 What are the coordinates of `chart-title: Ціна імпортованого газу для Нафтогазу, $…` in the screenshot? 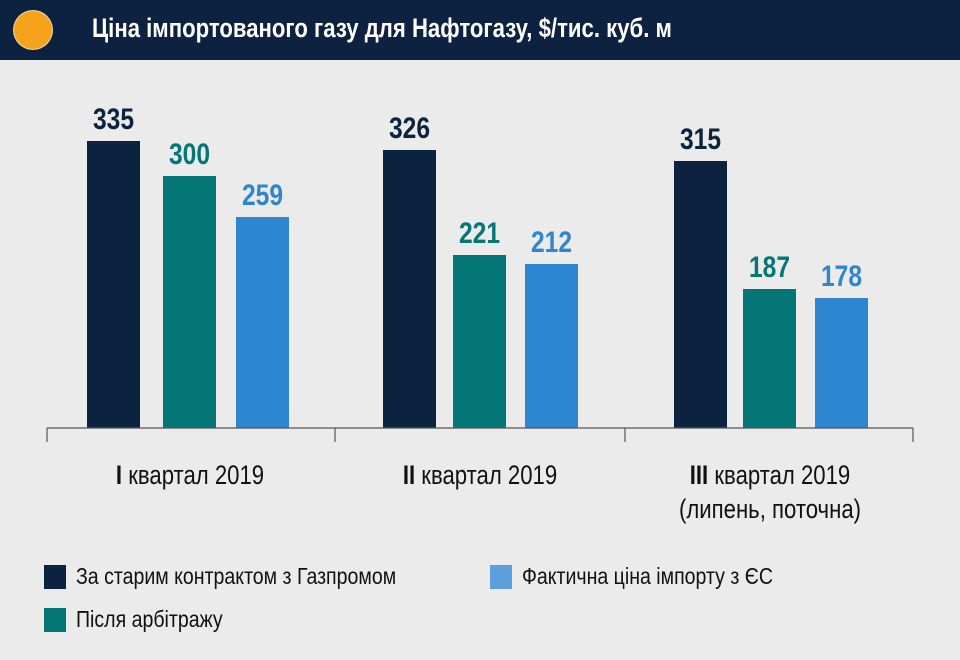 It's located at (382, 28).